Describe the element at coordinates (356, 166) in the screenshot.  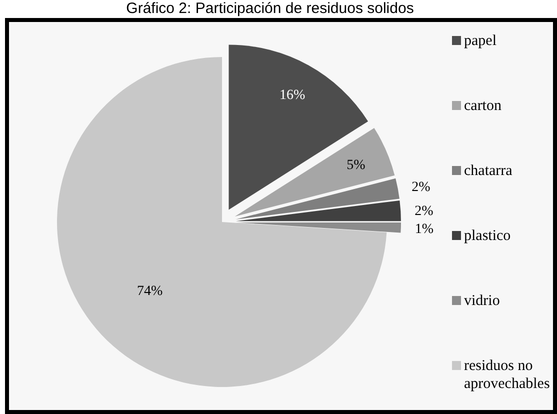
I see `data-label: 5%` at that location.